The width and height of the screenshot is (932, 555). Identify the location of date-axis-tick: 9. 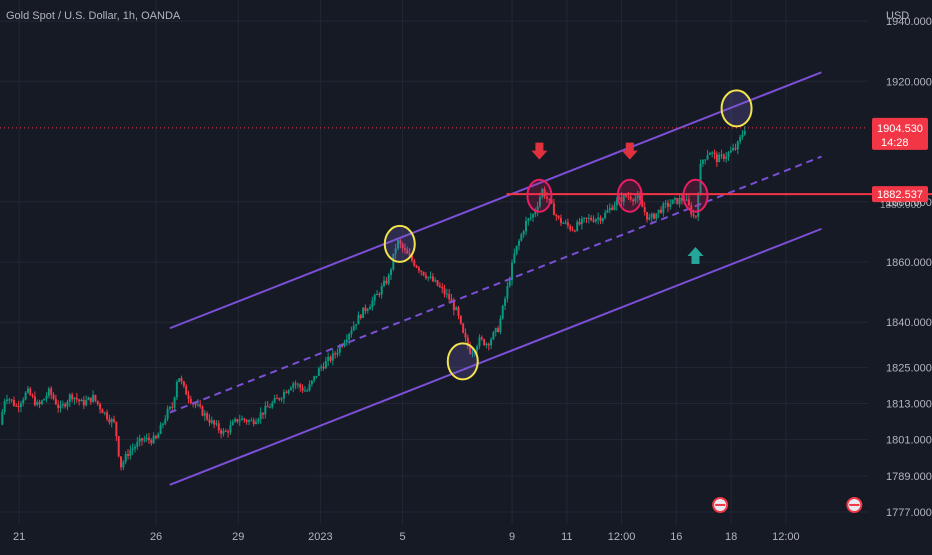
(512, 537).